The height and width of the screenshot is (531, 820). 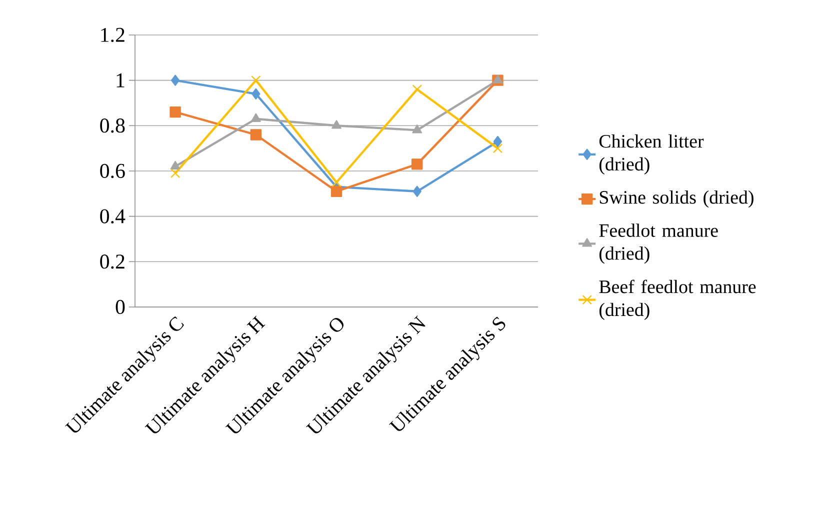 I want to click on y-tick-label: 0.6, so click(x=112, y=171).